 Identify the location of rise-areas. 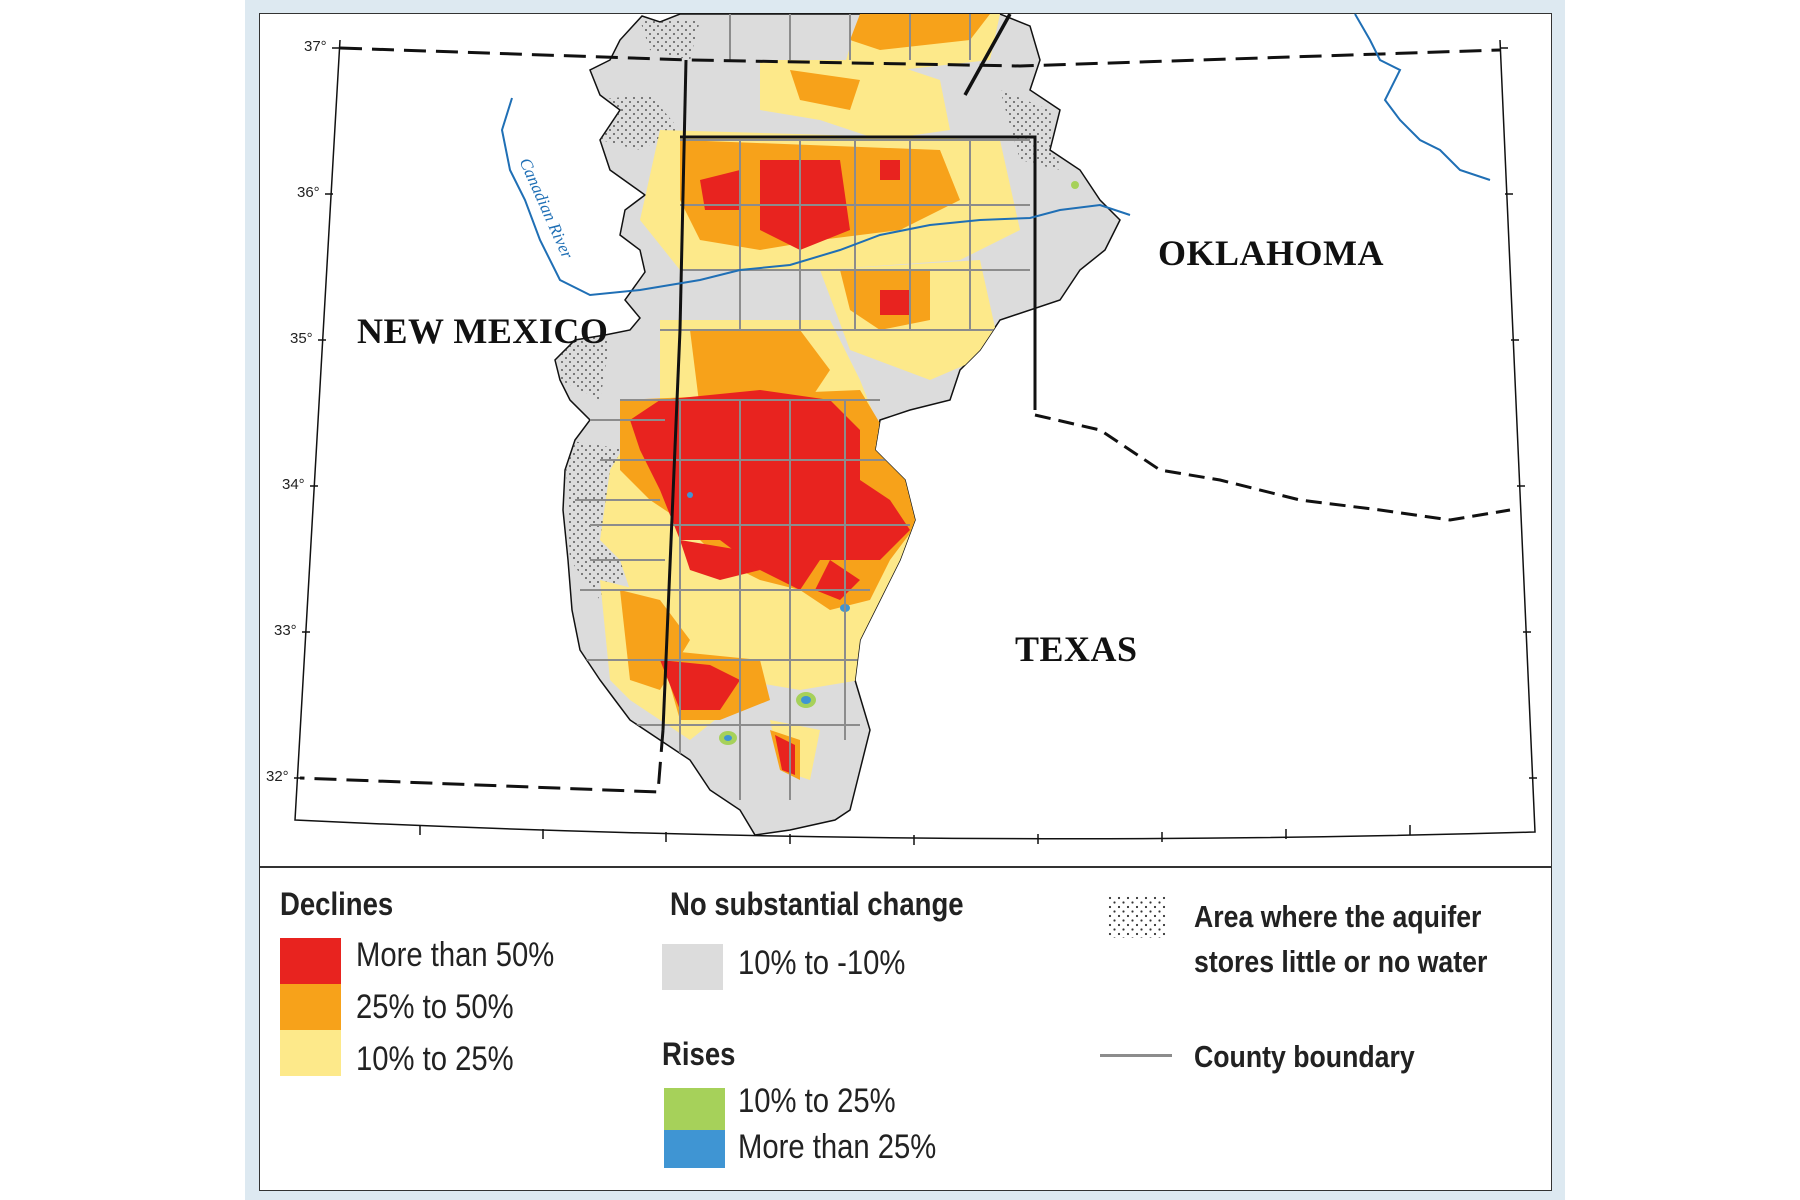
(883, 463).